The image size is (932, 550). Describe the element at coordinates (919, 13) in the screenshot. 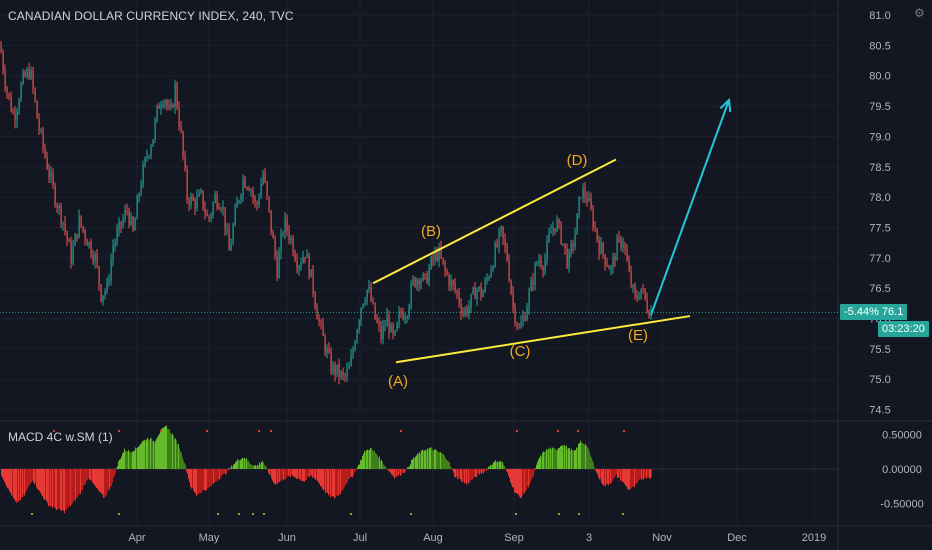

I see `gear-icon: ⚙` at that location.